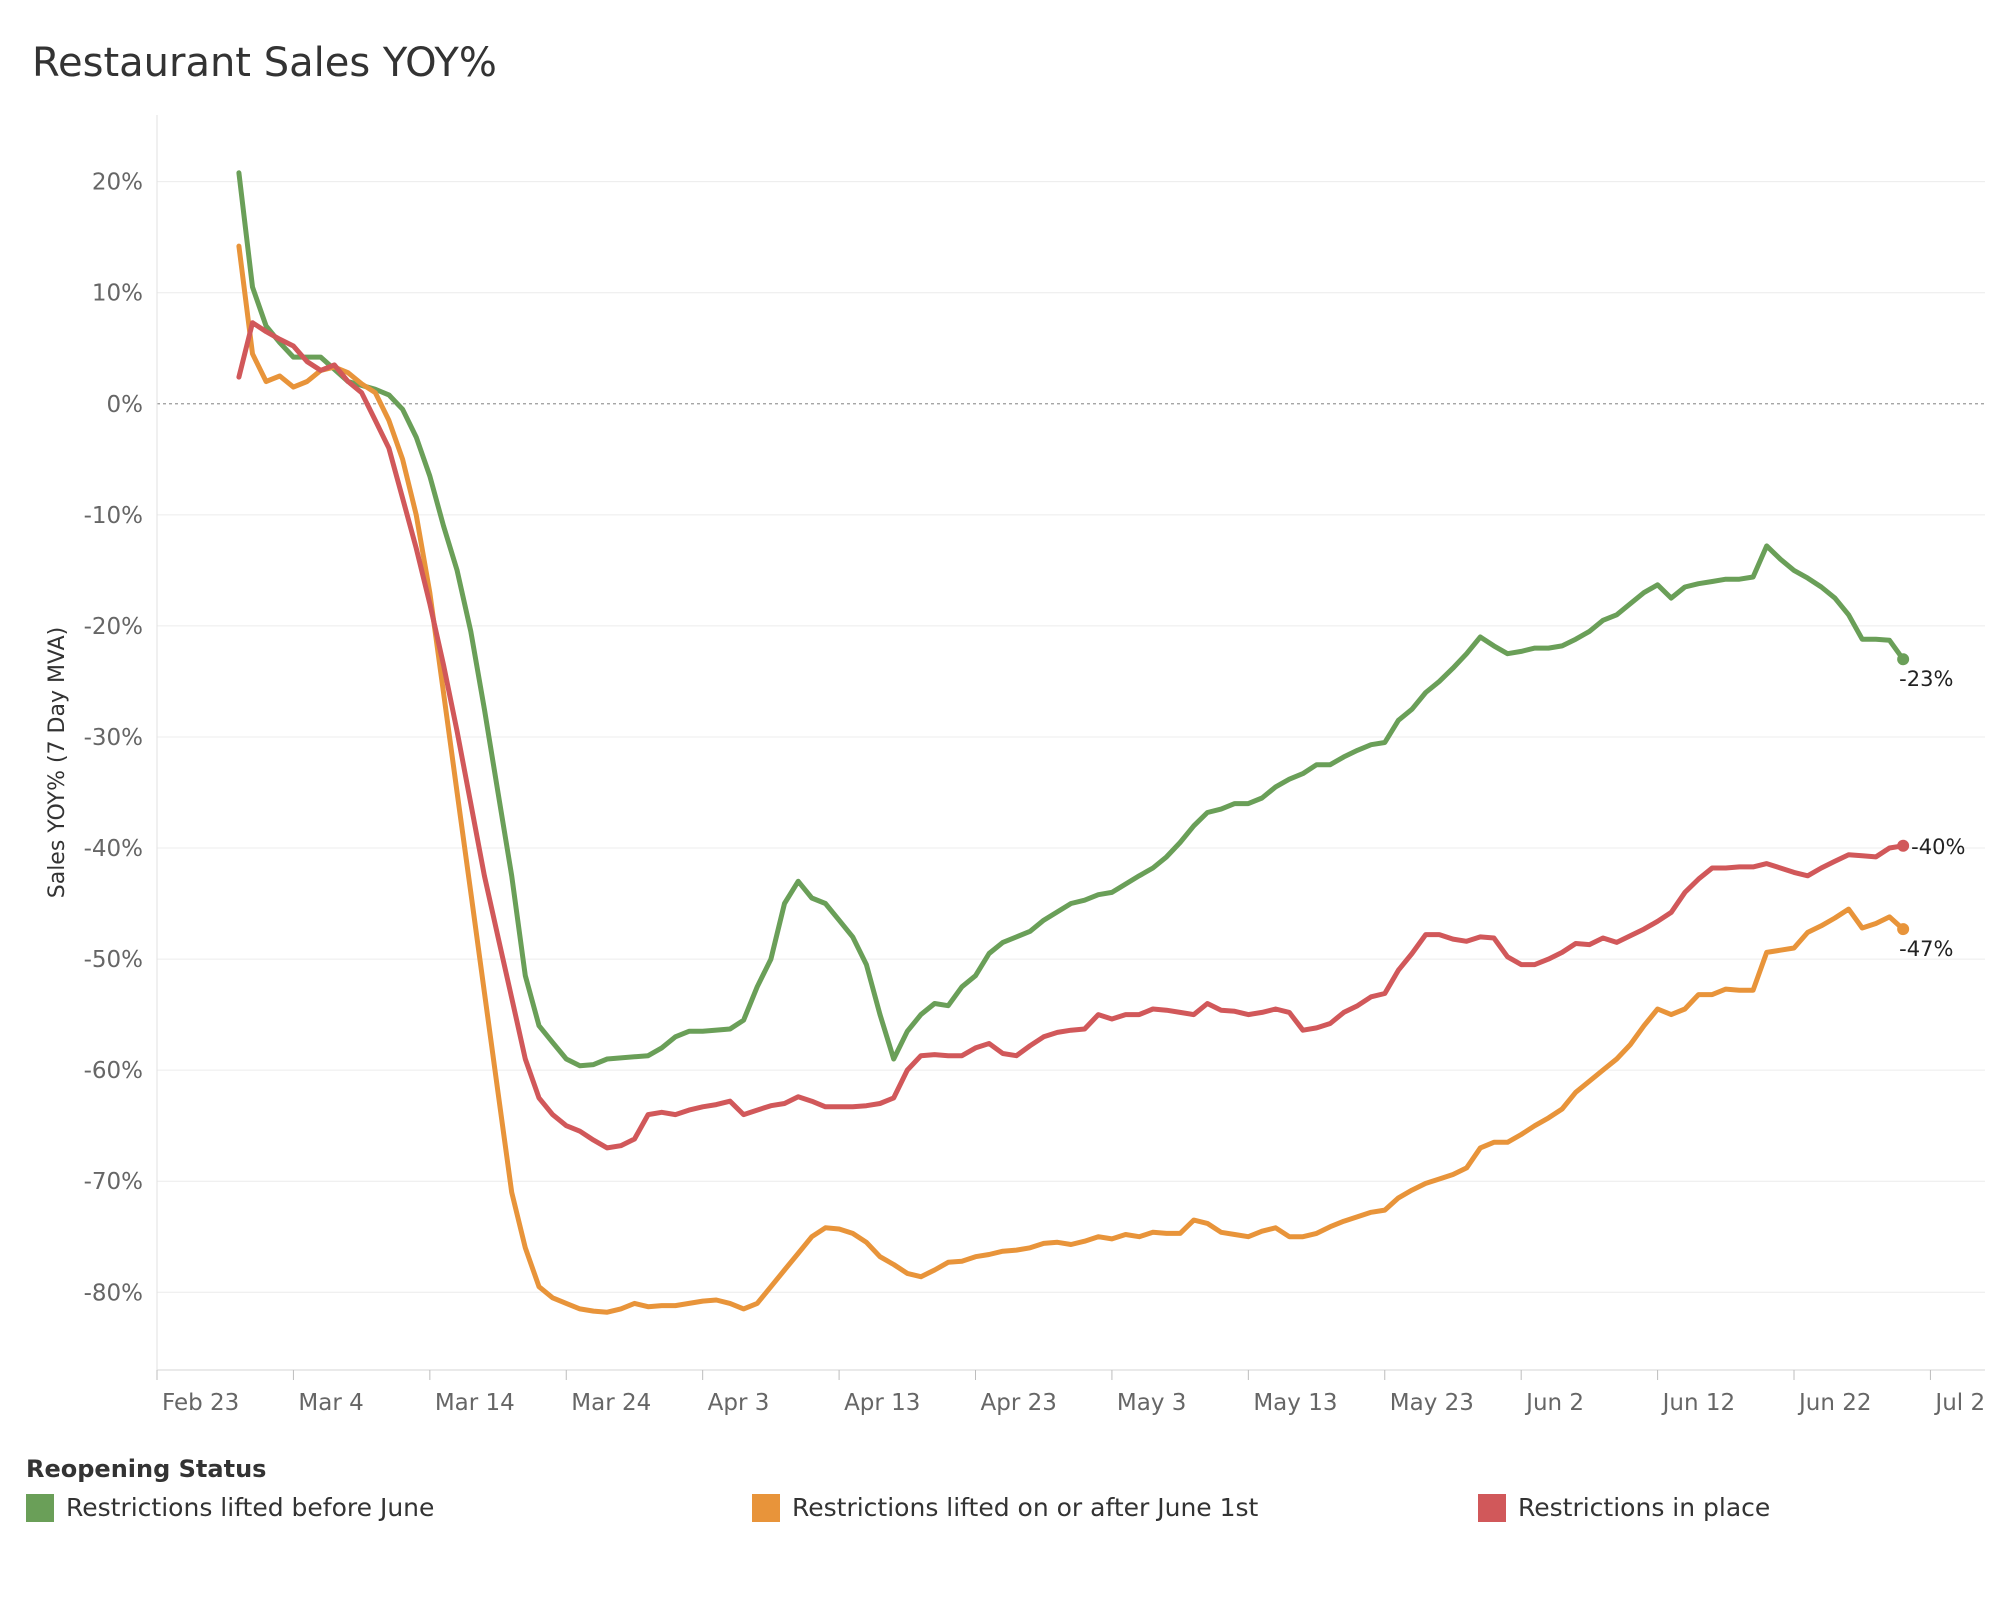 This screenshot has height=1600, width=2000. I want to click on y-tick-label: -50%, so click(113, 960).